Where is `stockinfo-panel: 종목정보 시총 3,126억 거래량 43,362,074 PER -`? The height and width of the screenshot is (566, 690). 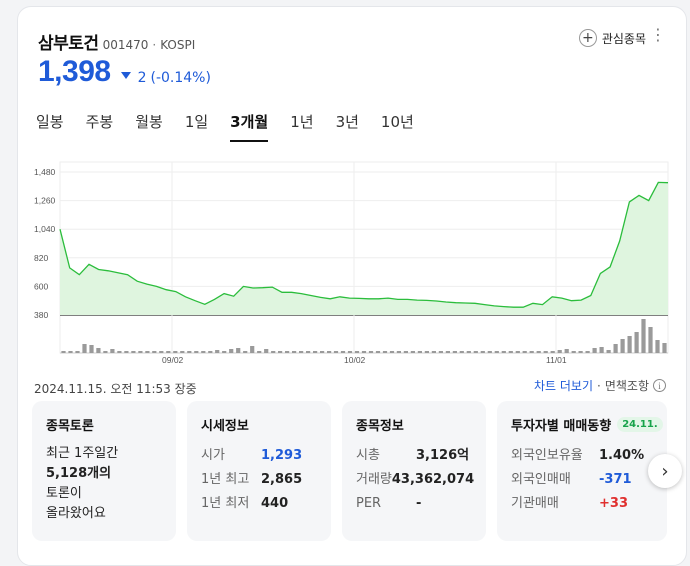 stockinfo-panel: 종목정보 시총 3,126억 거래량 43,362,074 PER - is located at coordinates (414, 471).